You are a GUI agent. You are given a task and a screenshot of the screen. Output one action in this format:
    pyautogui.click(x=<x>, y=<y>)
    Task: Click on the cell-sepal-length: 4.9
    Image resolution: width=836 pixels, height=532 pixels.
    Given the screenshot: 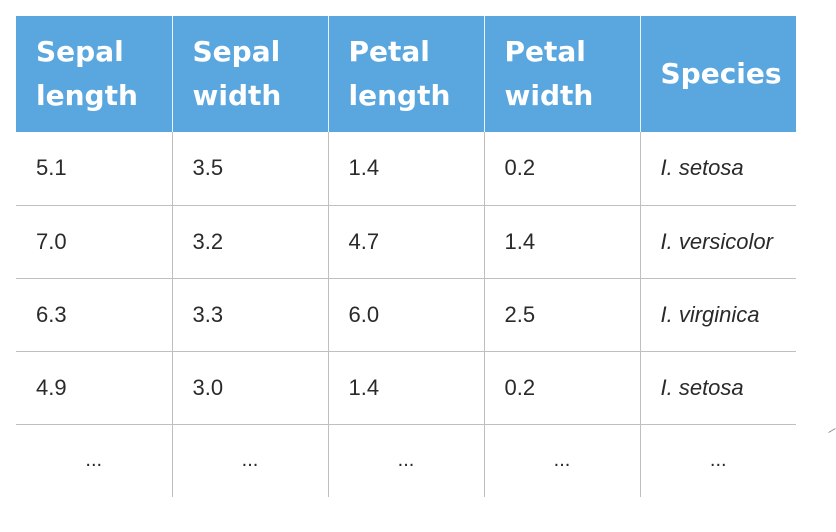 What is the action you would take?
    pyautogui.click(x=94, y=388)
    